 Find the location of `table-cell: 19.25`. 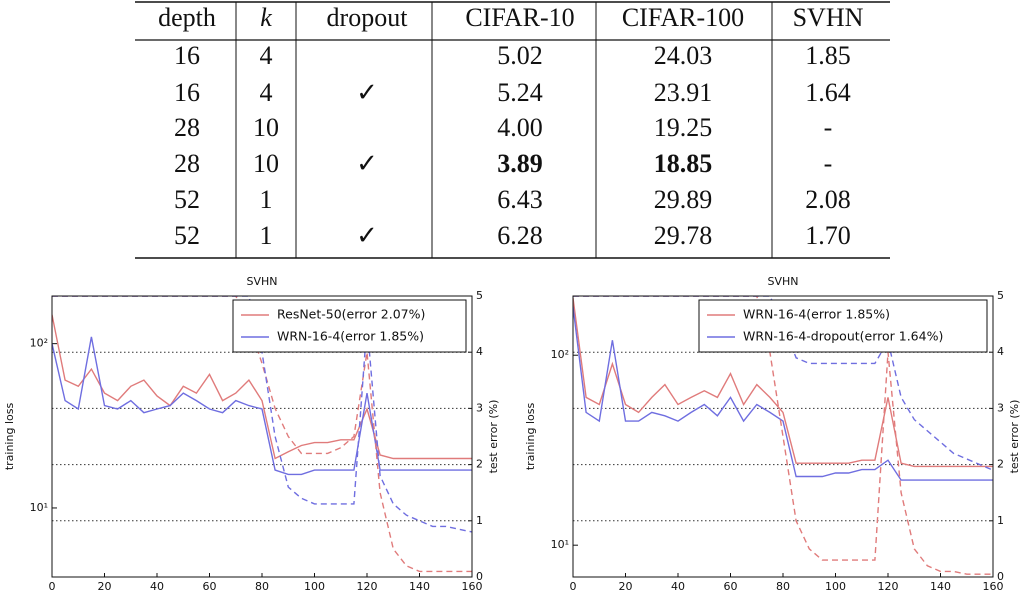

table-cell: 19.25 is located at coordinates (683, 127).